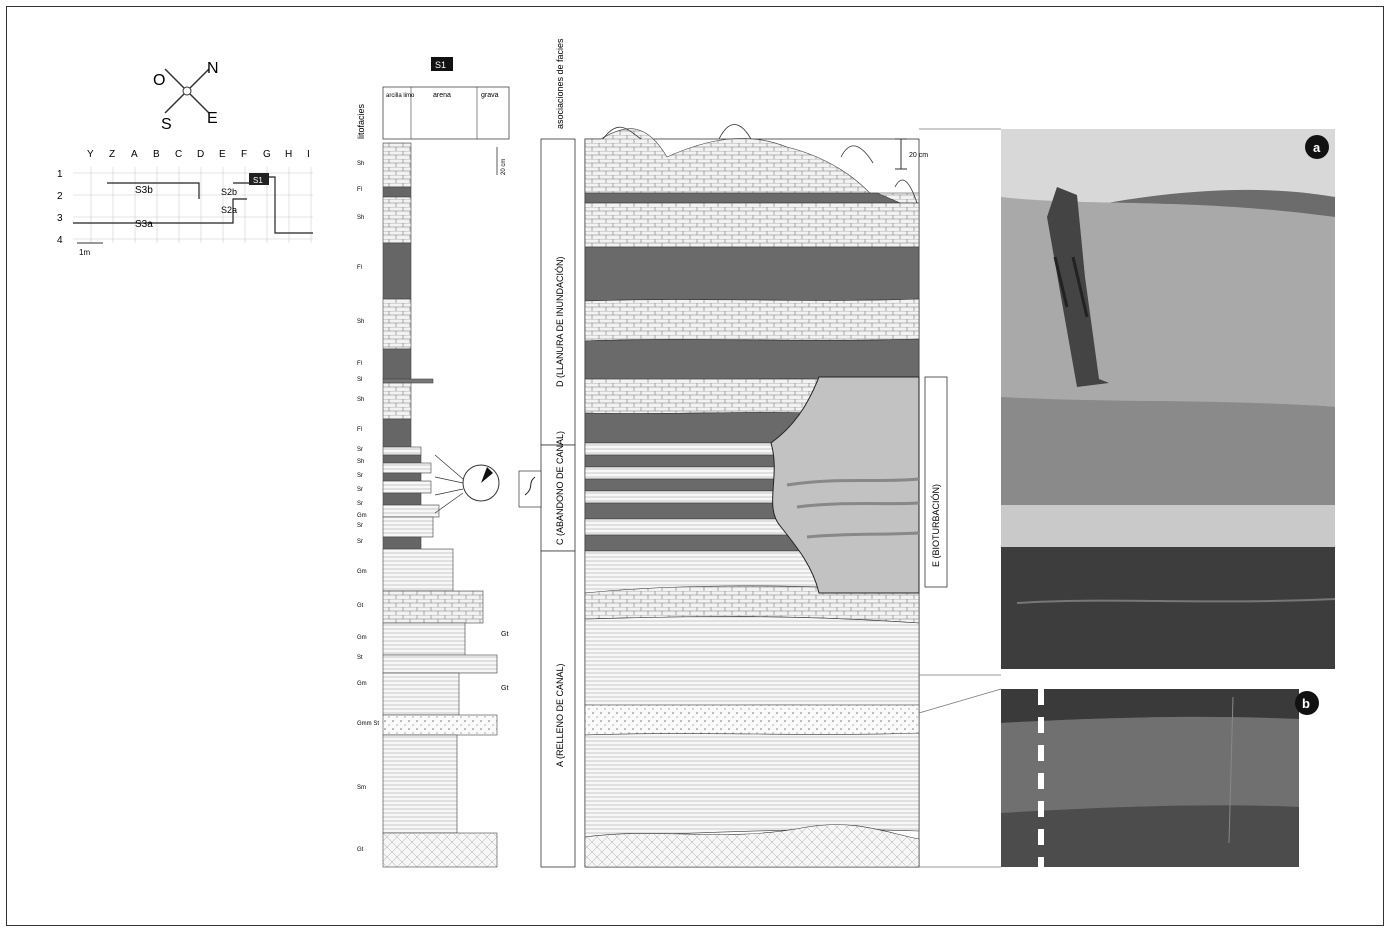  I want to click on grid-column-label: B, so click(156, 154).